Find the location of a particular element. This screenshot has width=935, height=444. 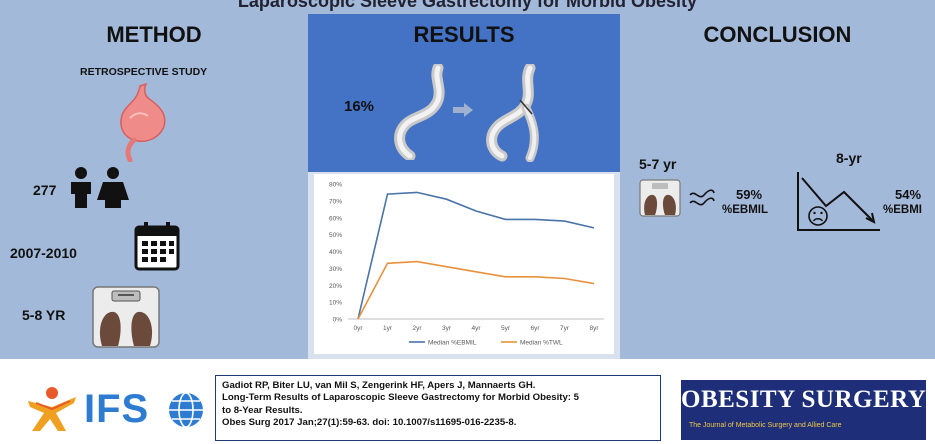

y-tick-label: 70% is located at coordinates (335, 201).